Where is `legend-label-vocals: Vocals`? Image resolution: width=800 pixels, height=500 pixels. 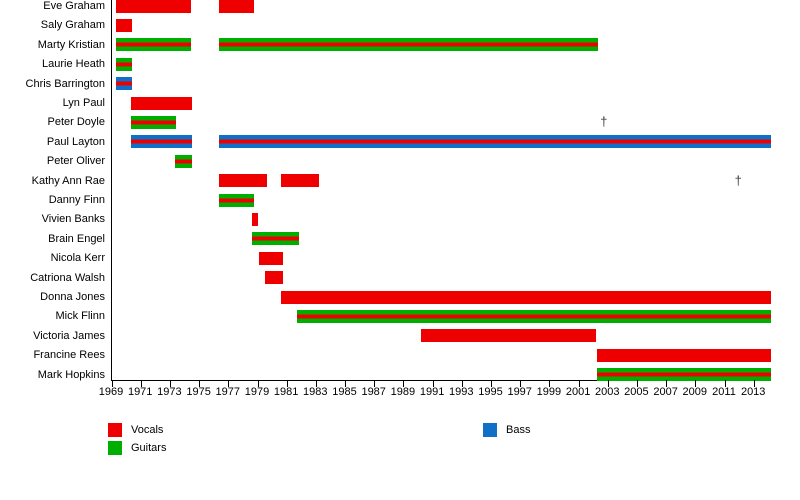
legend-label-vocals: Vocals is located at coordinates (147, 429).